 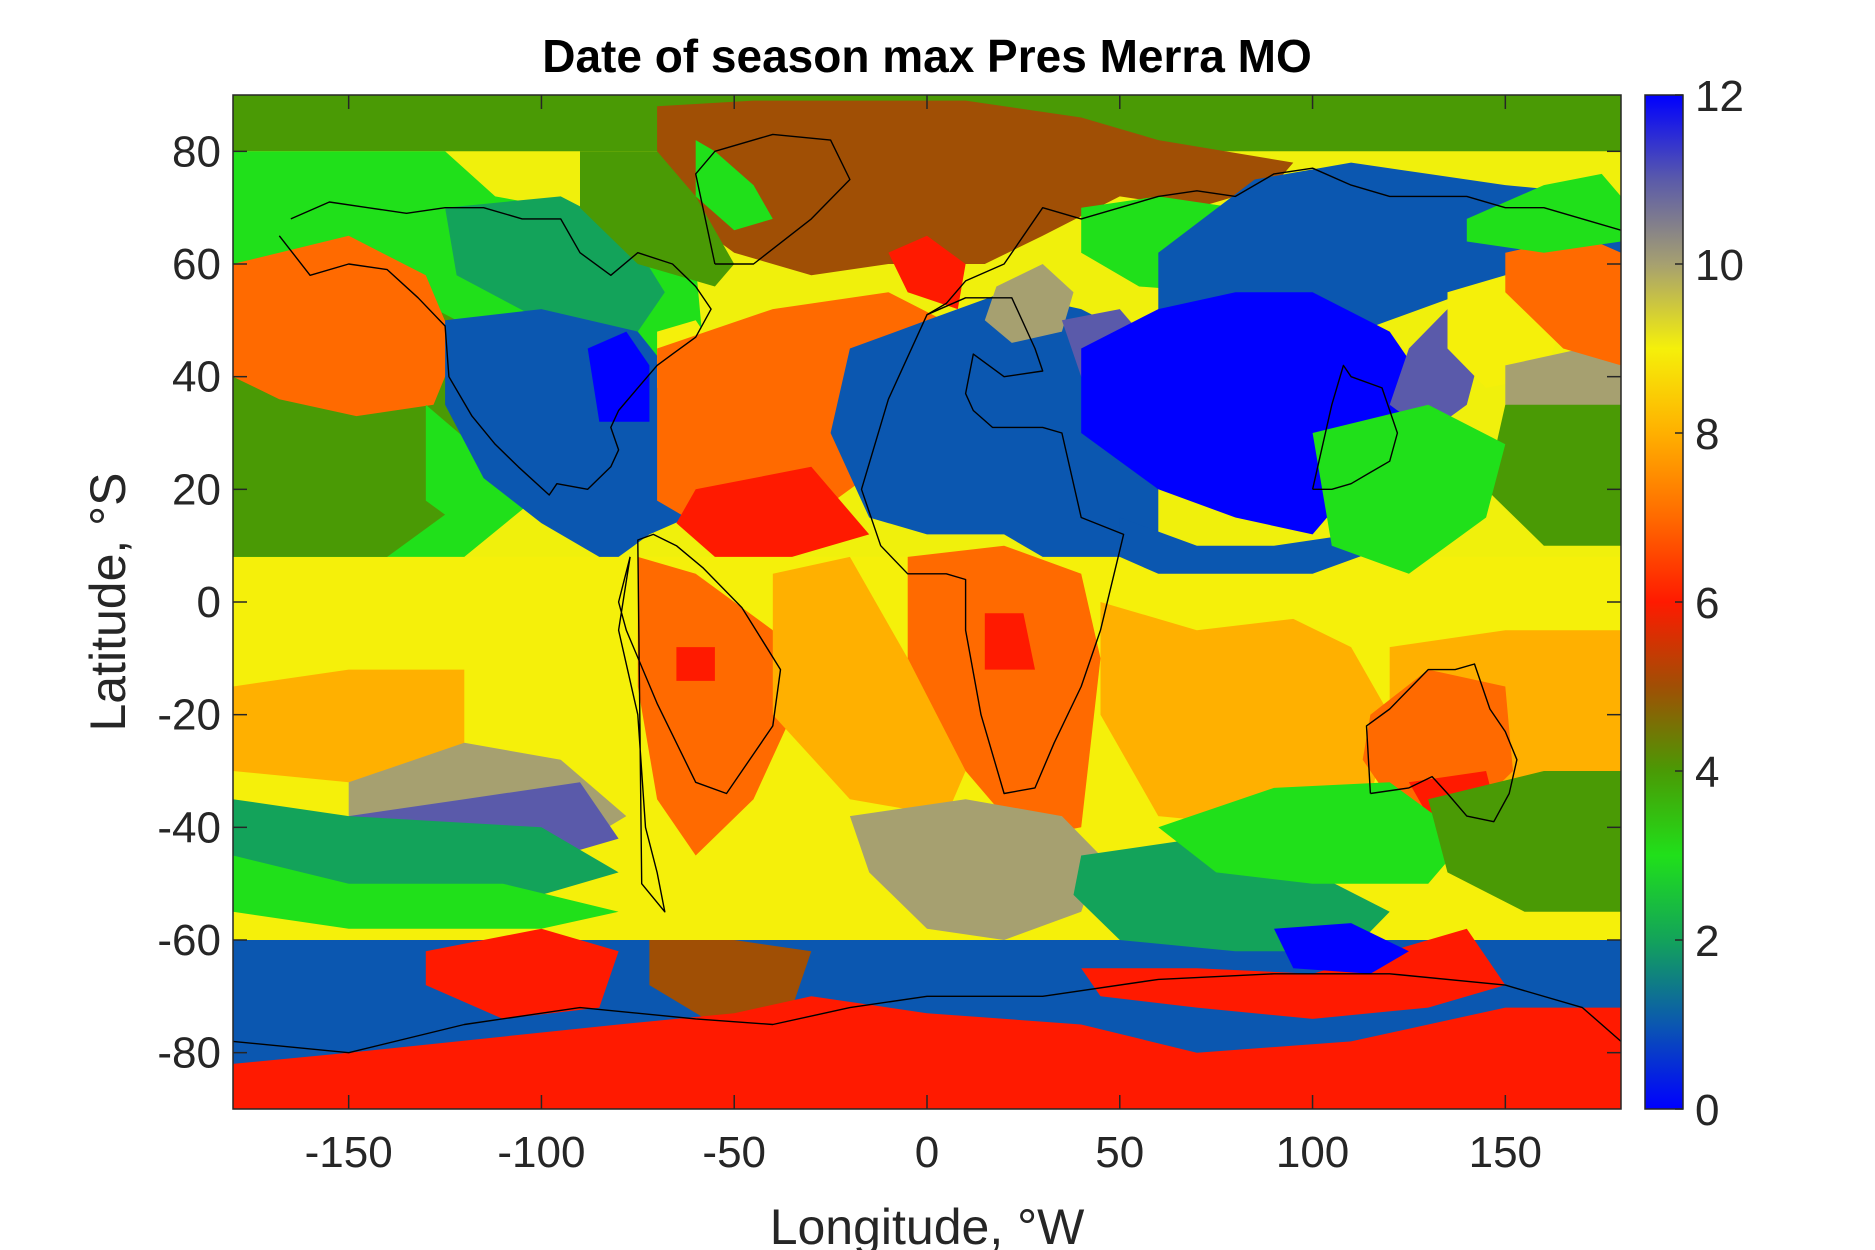 What do you see at coordinates (1707, 434) in the screenshot?
I see `colorbar-tick-label: 8` at bounding box center [1707, 434].